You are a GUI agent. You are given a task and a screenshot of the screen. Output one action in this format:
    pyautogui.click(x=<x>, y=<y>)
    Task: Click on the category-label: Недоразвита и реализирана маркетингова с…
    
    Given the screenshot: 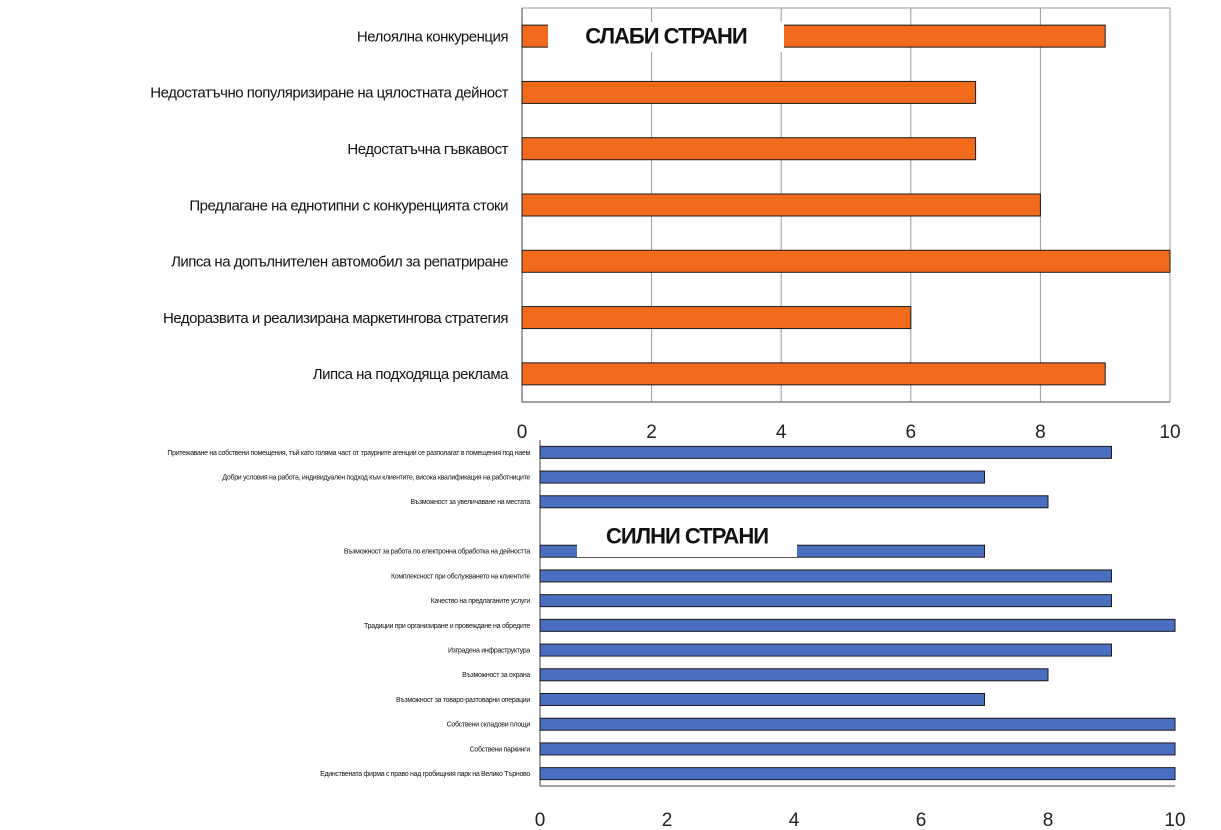 What is the action you would take?
    pyautogui.click(x=335, y=318)
    